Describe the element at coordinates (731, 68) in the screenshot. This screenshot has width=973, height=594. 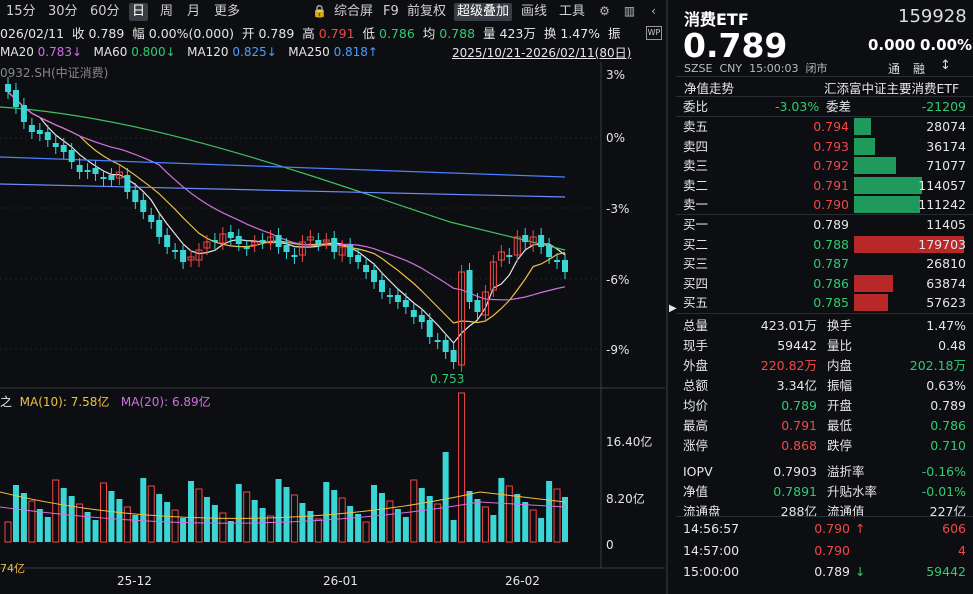
I see `currency: CNY` at that location.